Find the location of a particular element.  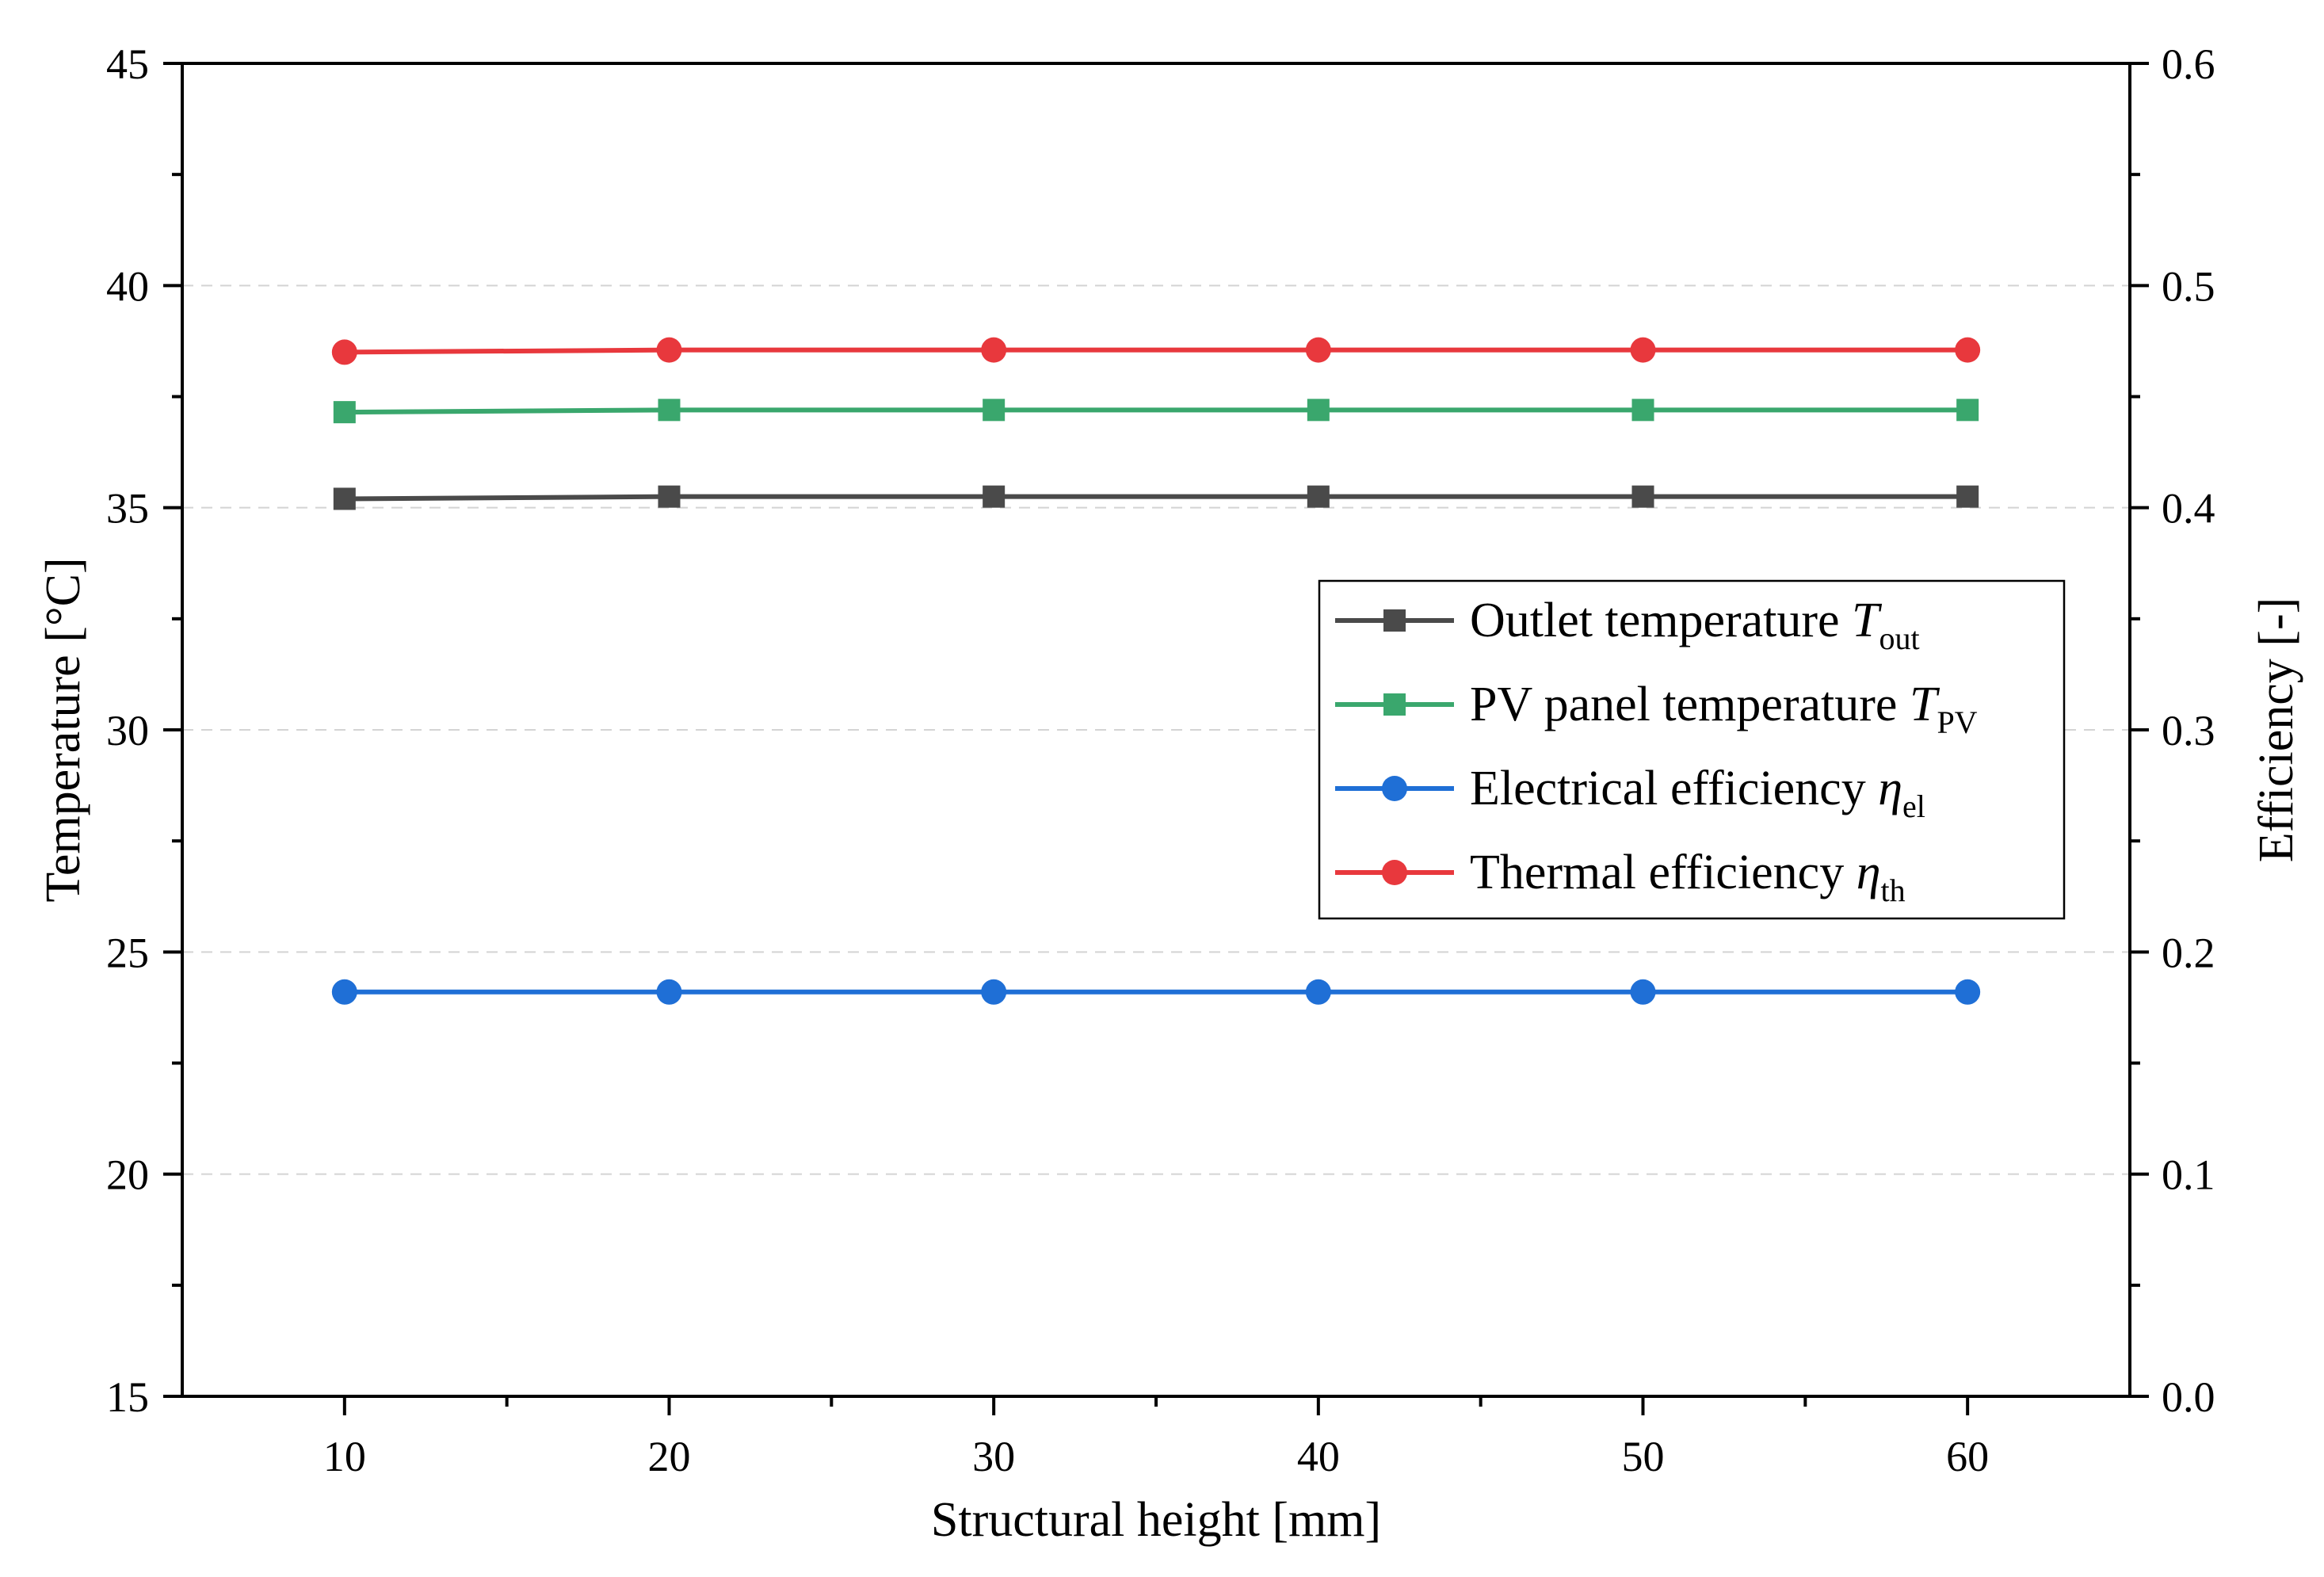

y-right-tick-label: 0.5 is located at coordinates (2188, 286).